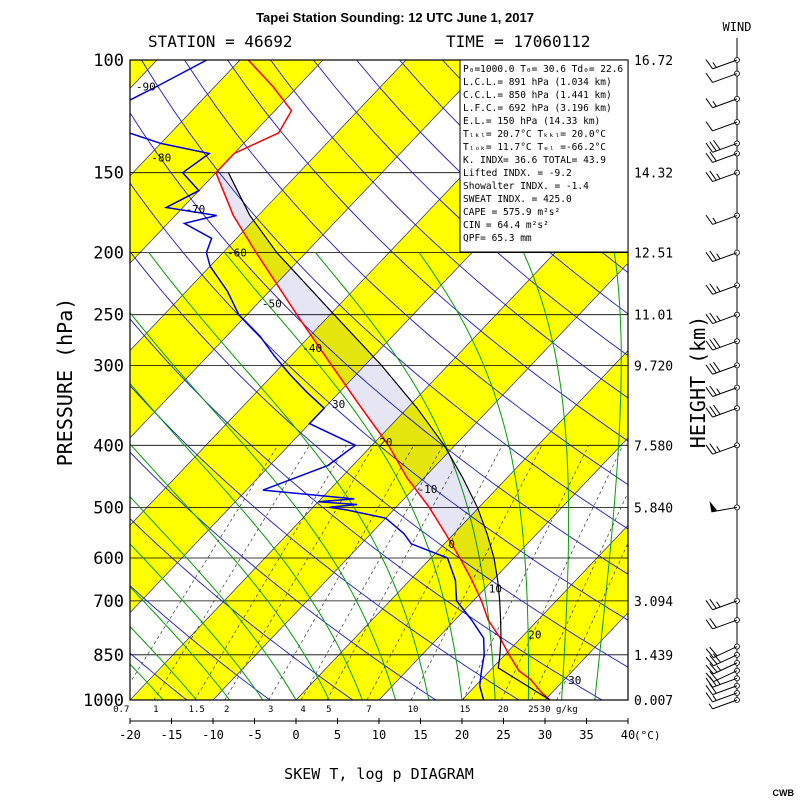 The width and height of the screenshot is (800, 800). I want to click on x-tick-label: 30, so click(545, 735).